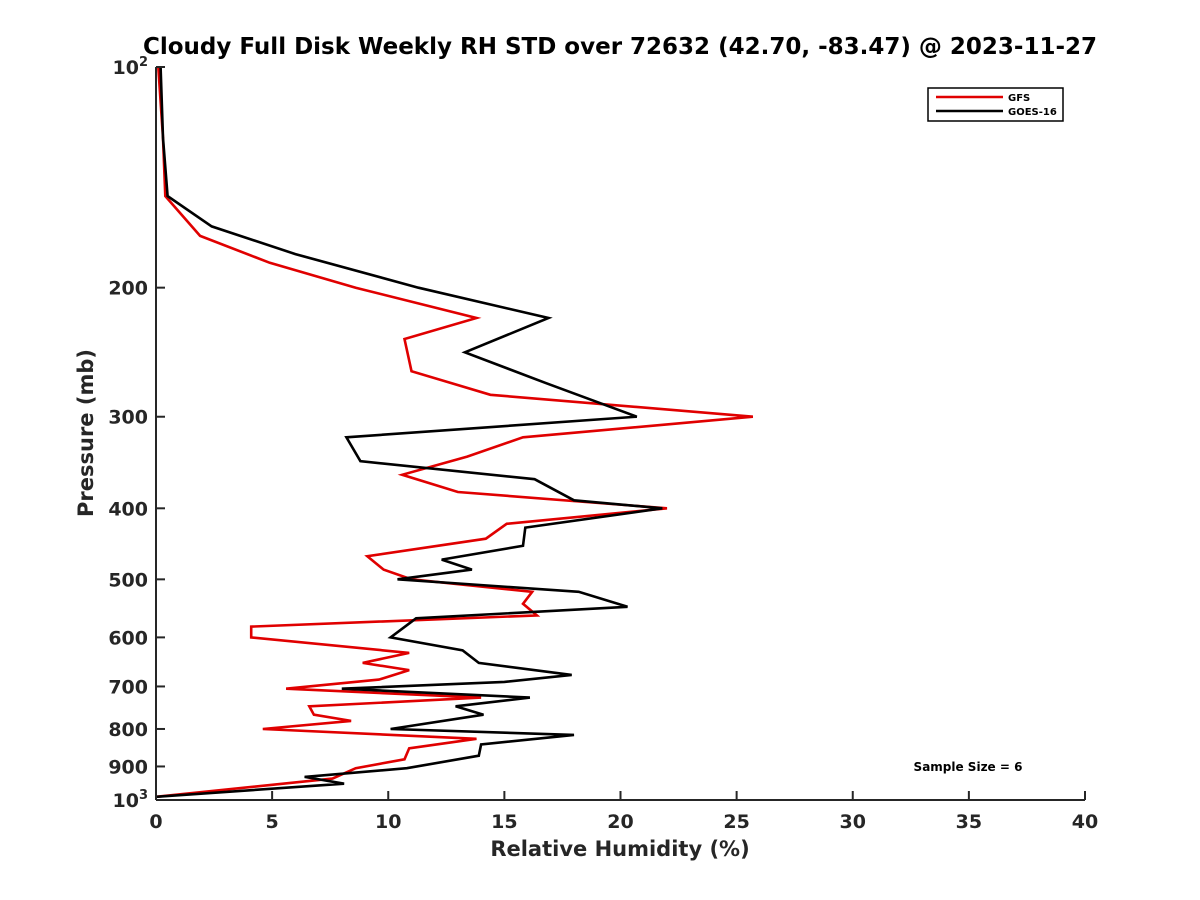  I want to click on x-axis-ticks: 0 5 10 15 20 25 30 35 40, so click(623, 812).